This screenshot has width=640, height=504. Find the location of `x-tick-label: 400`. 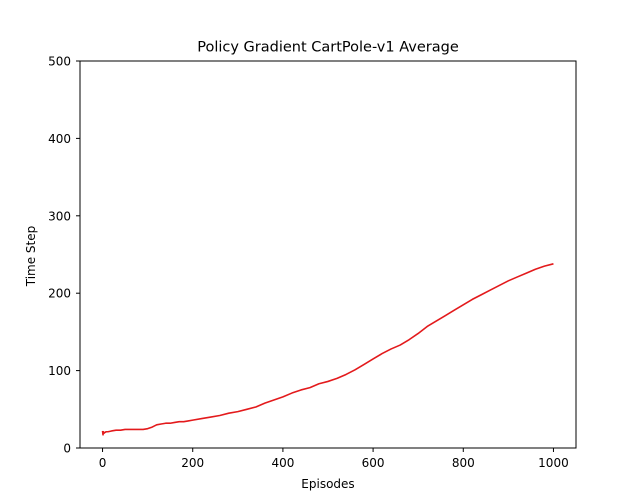

x-tick-label: 400 is located at coordinates (282, 463).